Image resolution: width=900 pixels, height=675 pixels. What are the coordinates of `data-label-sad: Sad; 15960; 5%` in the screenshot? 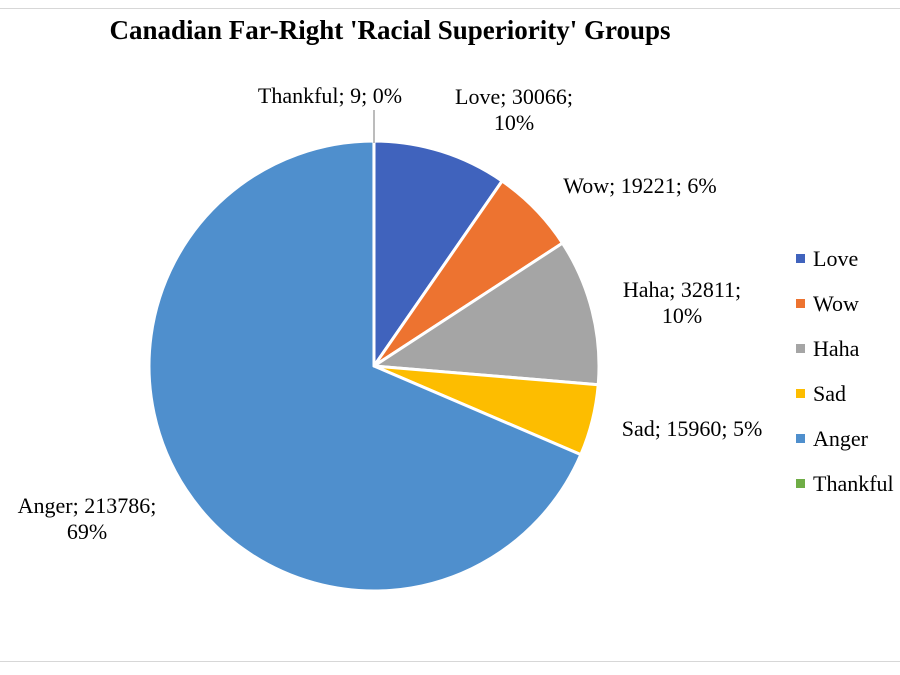 It's located at (692, 428).